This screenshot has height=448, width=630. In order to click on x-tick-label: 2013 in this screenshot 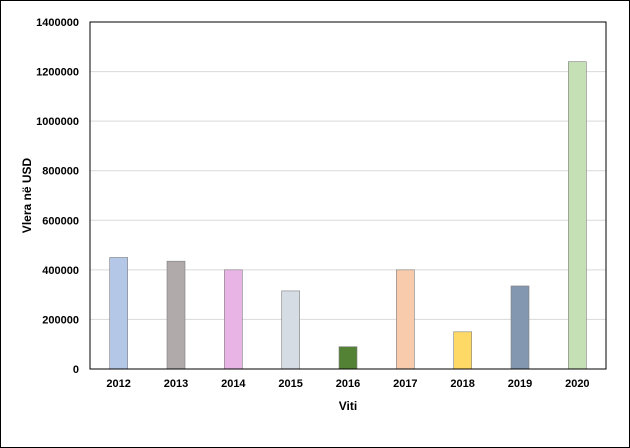, I will do `click(176, 384)`.